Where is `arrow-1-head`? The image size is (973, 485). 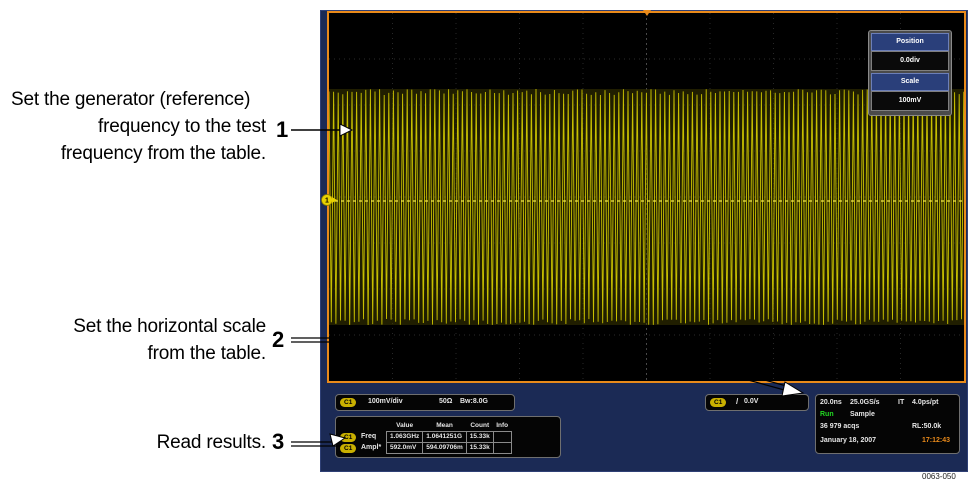 arrow-1-head is located at coordinates (346, 130).